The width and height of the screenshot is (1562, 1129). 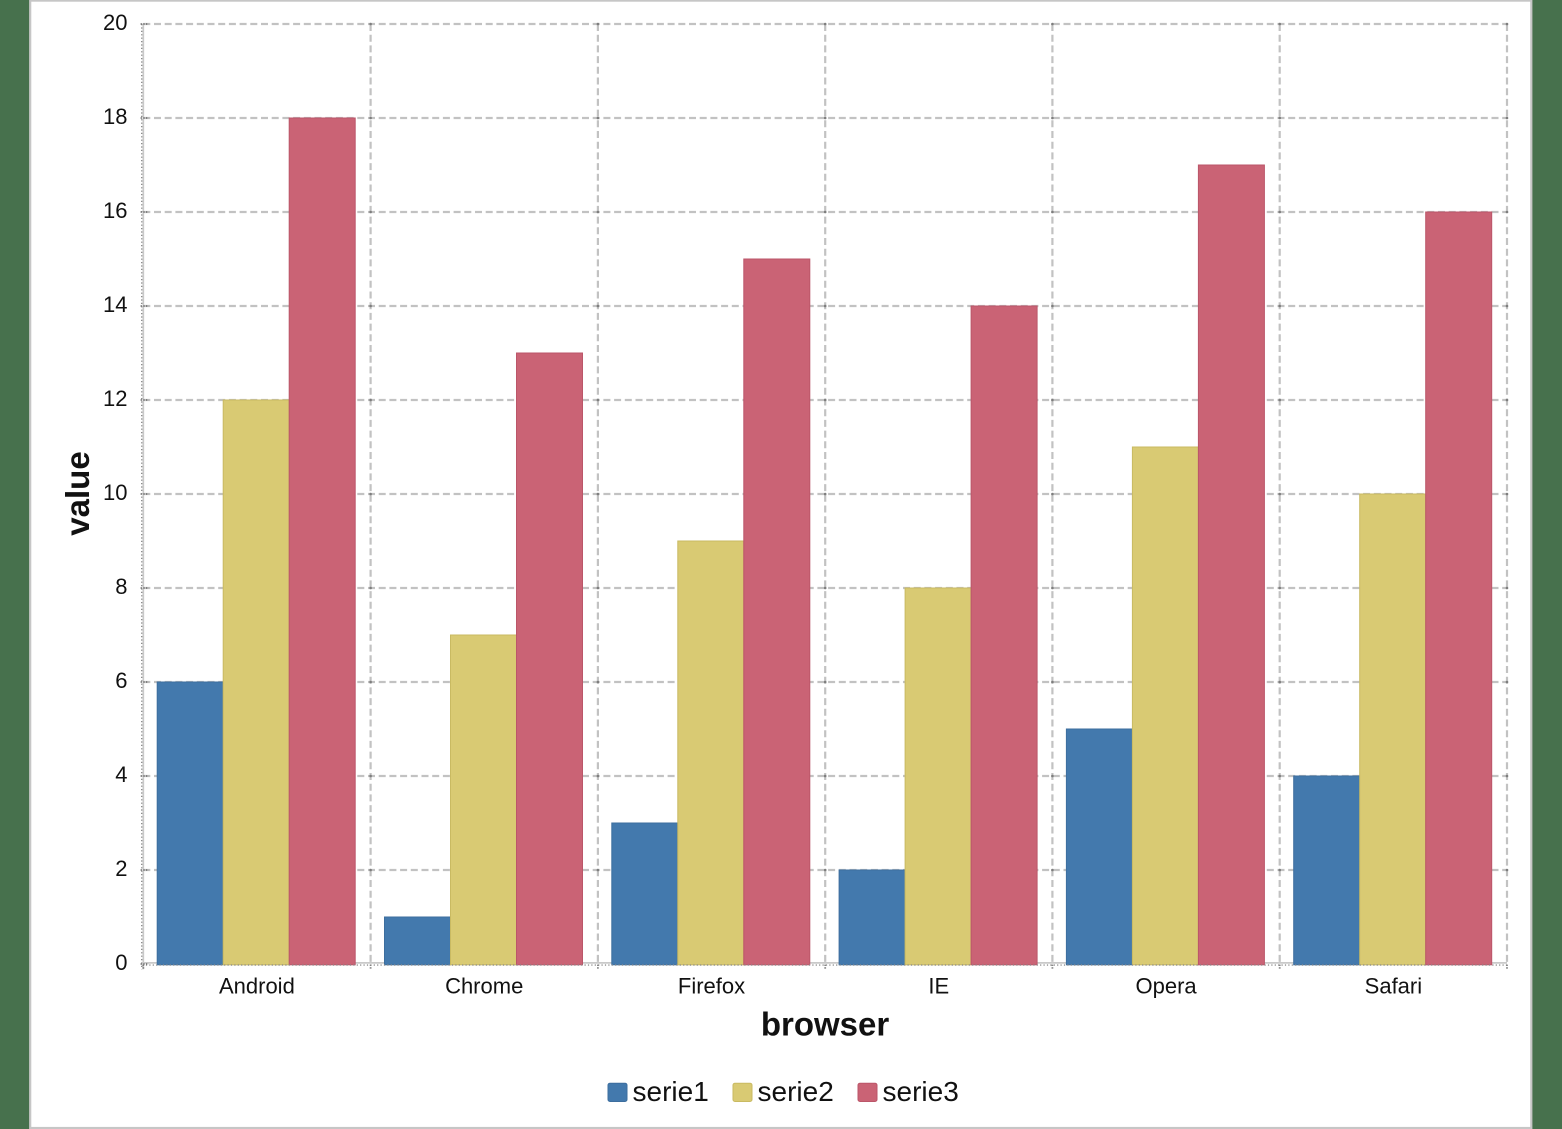 What do you see at coordinates (825, 1024) in the screenshot?
I see `svg-text: browser` at bounding box center [825, 1024].